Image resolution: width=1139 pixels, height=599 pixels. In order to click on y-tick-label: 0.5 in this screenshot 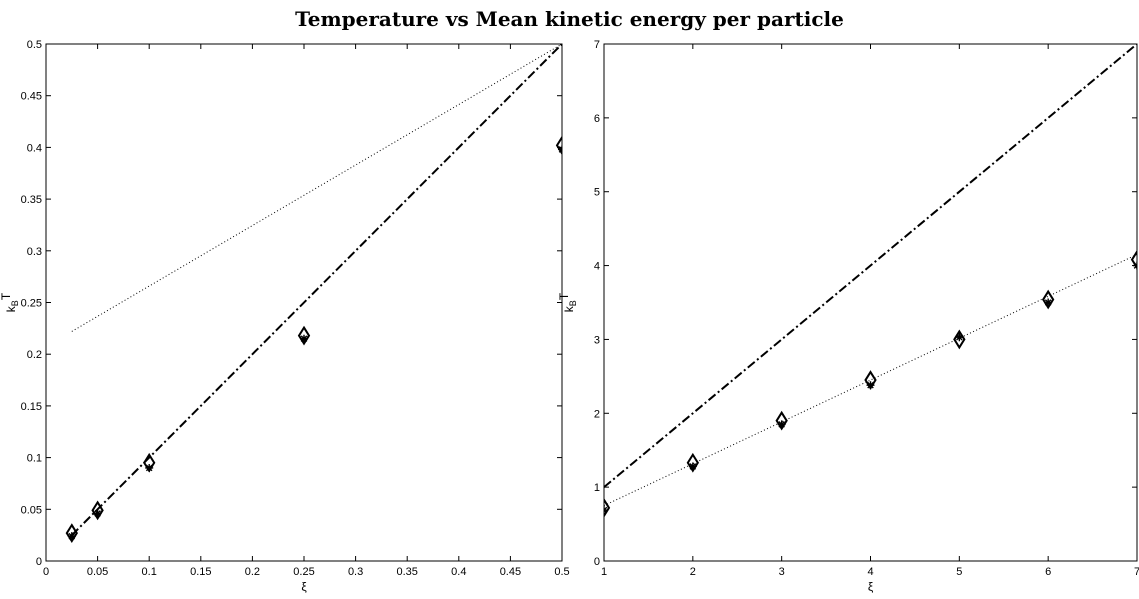, I will do `click(34, 45)`.